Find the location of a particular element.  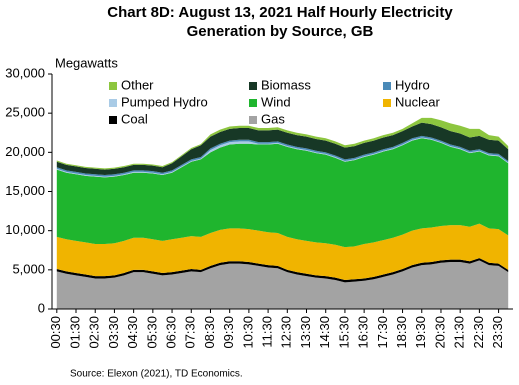

legend-label: Nuclear is located at coordinates (417, 101).